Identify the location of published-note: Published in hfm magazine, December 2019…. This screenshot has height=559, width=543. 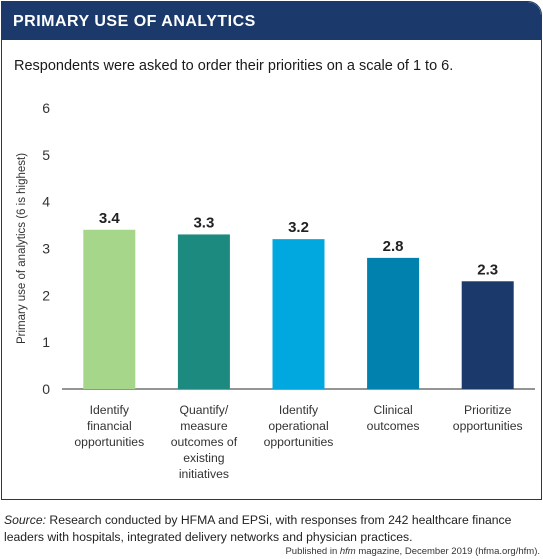
(412, 551).